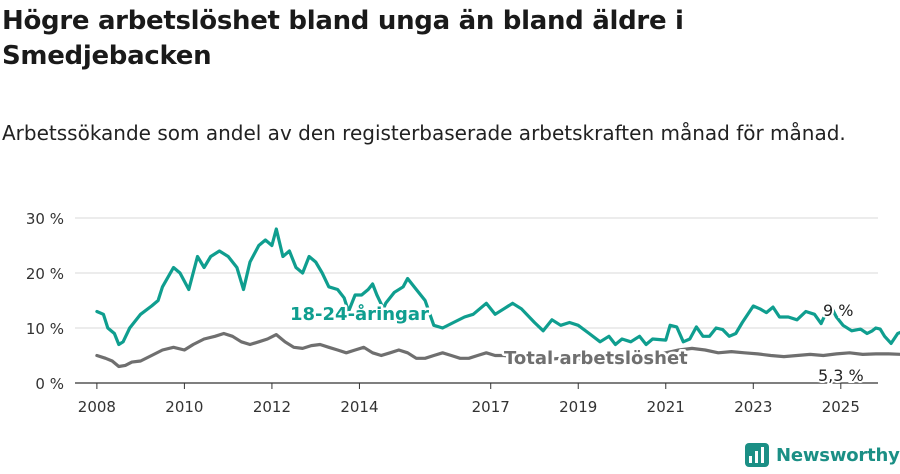 The height and width of the screenshot is (474, 900). I want to click on y-tick-label: 10 %, so click(45, 329).